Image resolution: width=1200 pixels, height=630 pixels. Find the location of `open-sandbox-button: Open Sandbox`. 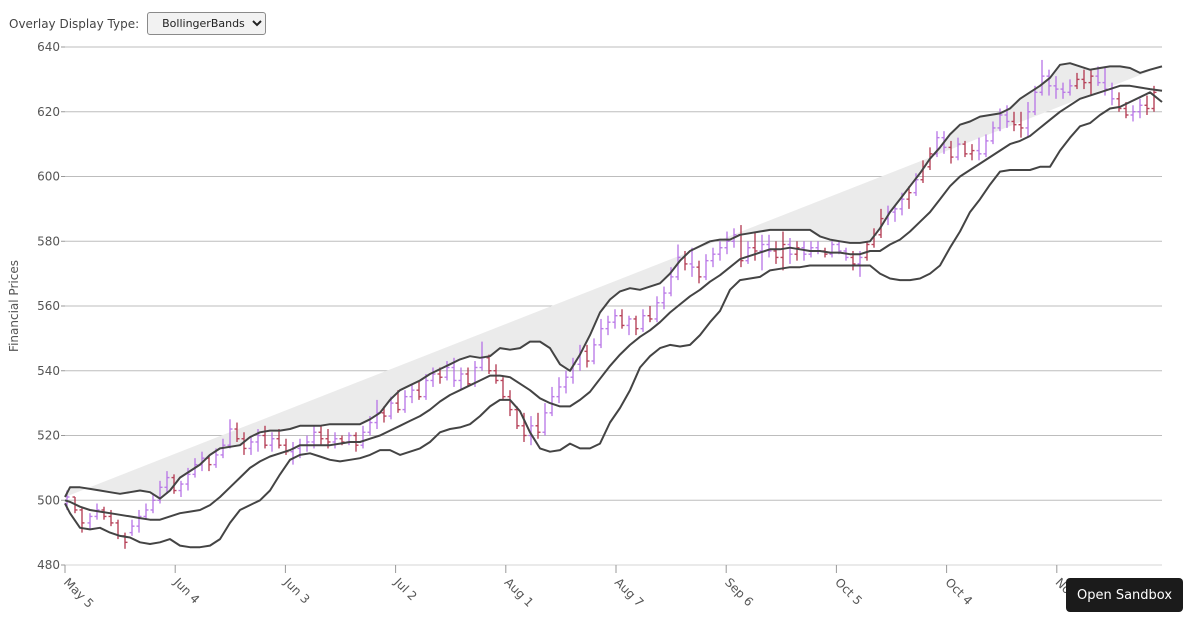

open-sandbox-button: Open Sandbox is located at coordinates (1124, 595).